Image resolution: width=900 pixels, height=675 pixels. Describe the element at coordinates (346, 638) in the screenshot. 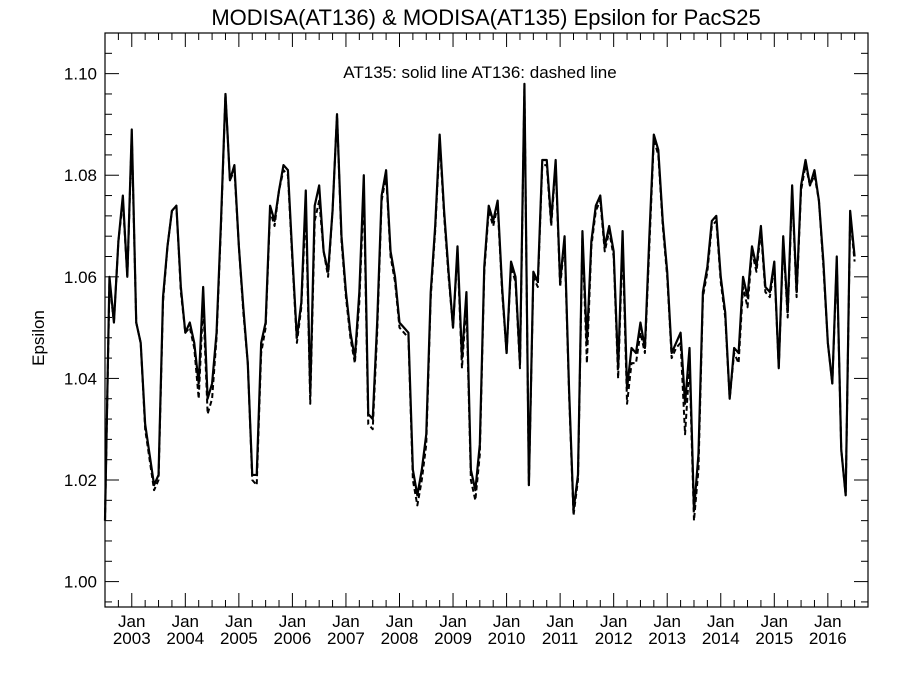

I see `x-tick-year-label: 2007` at that location.